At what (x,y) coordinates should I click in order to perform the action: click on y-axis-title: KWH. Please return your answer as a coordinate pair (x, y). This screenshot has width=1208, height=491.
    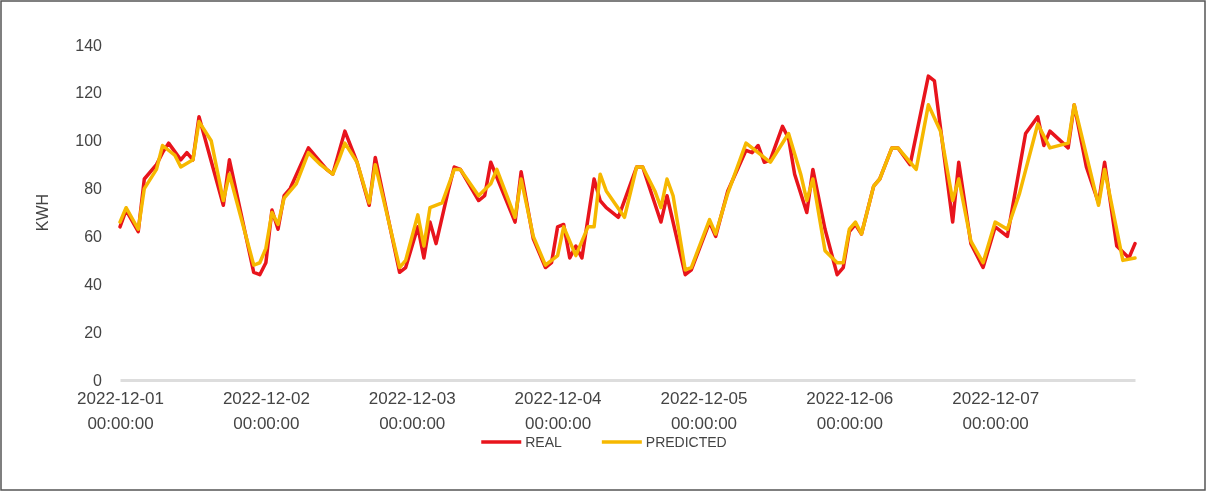
    Looking at the image, I should click on (42, 212).